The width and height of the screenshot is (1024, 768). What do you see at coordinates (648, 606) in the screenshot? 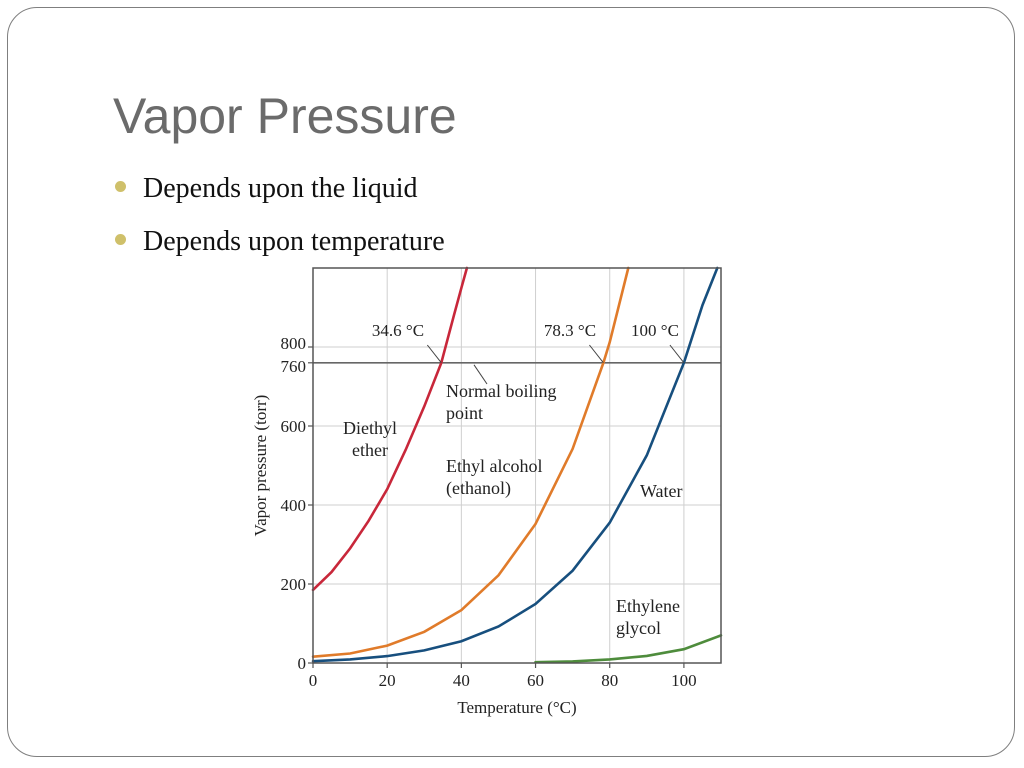
I see `series-label: Ethylene` at bounding box center [648, 606].